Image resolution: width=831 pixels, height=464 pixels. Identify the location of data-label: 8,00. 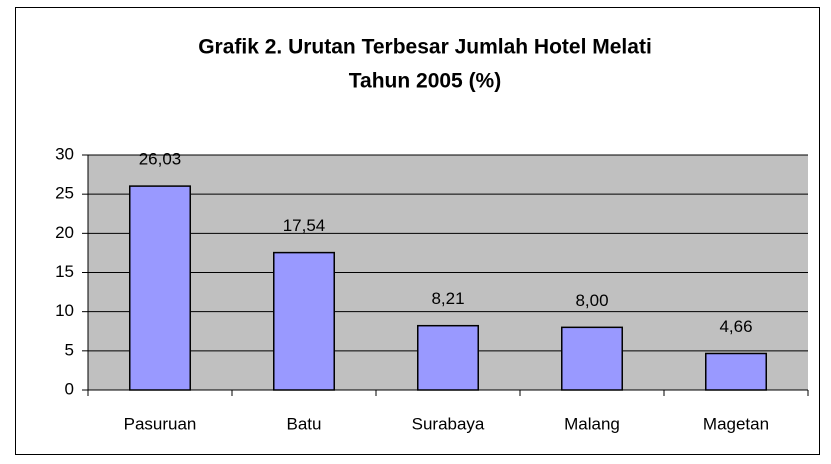
(591, 300).